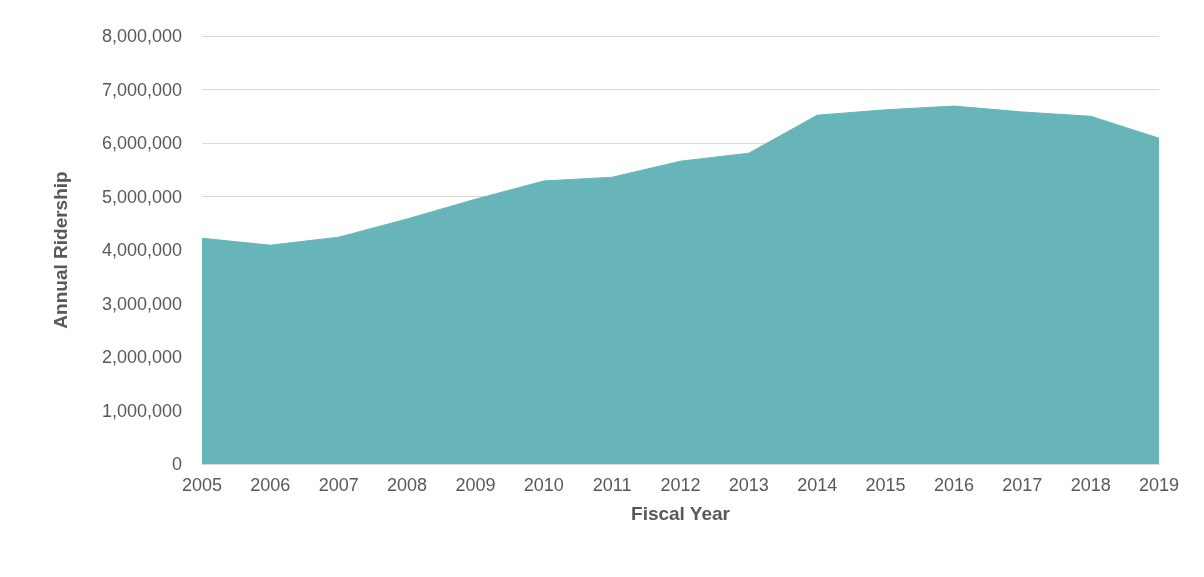 This screenshot has width=1204, height=577. Describe the element at coordinates (680, 485) in the screenshot. I see `x-tick-label: 2012` at that location.